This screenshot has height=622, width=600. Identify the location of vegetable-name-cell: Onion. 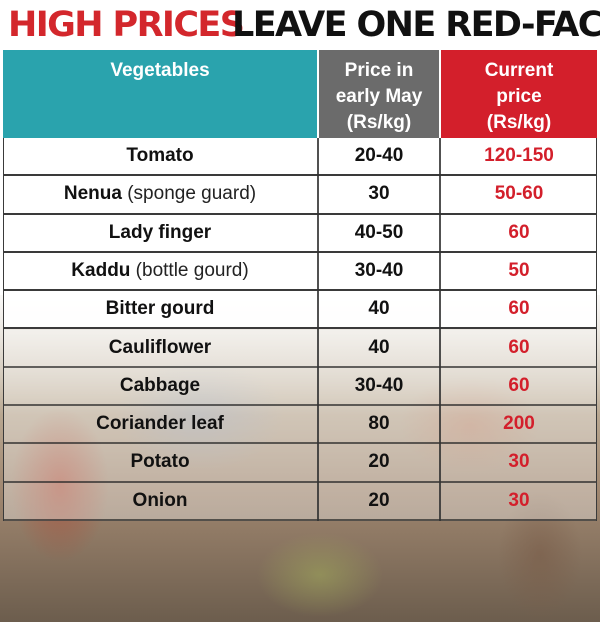
(160, 500).